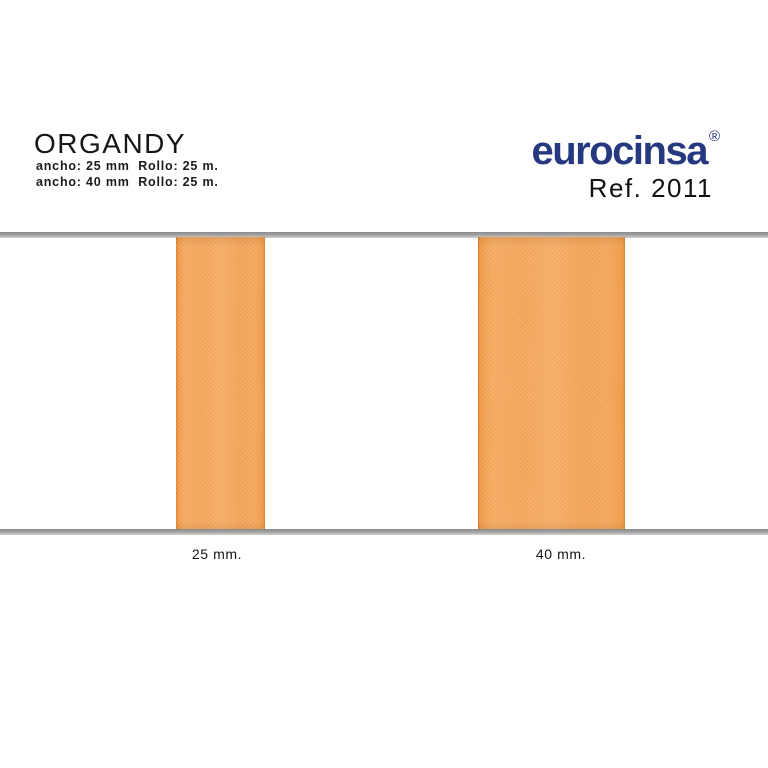 Image resolution: width=768 pixels, height=768 pixels. I want to click on spec-line-25mm: ancho: 25 mm Rollo: 25 m., so click(127, 166).